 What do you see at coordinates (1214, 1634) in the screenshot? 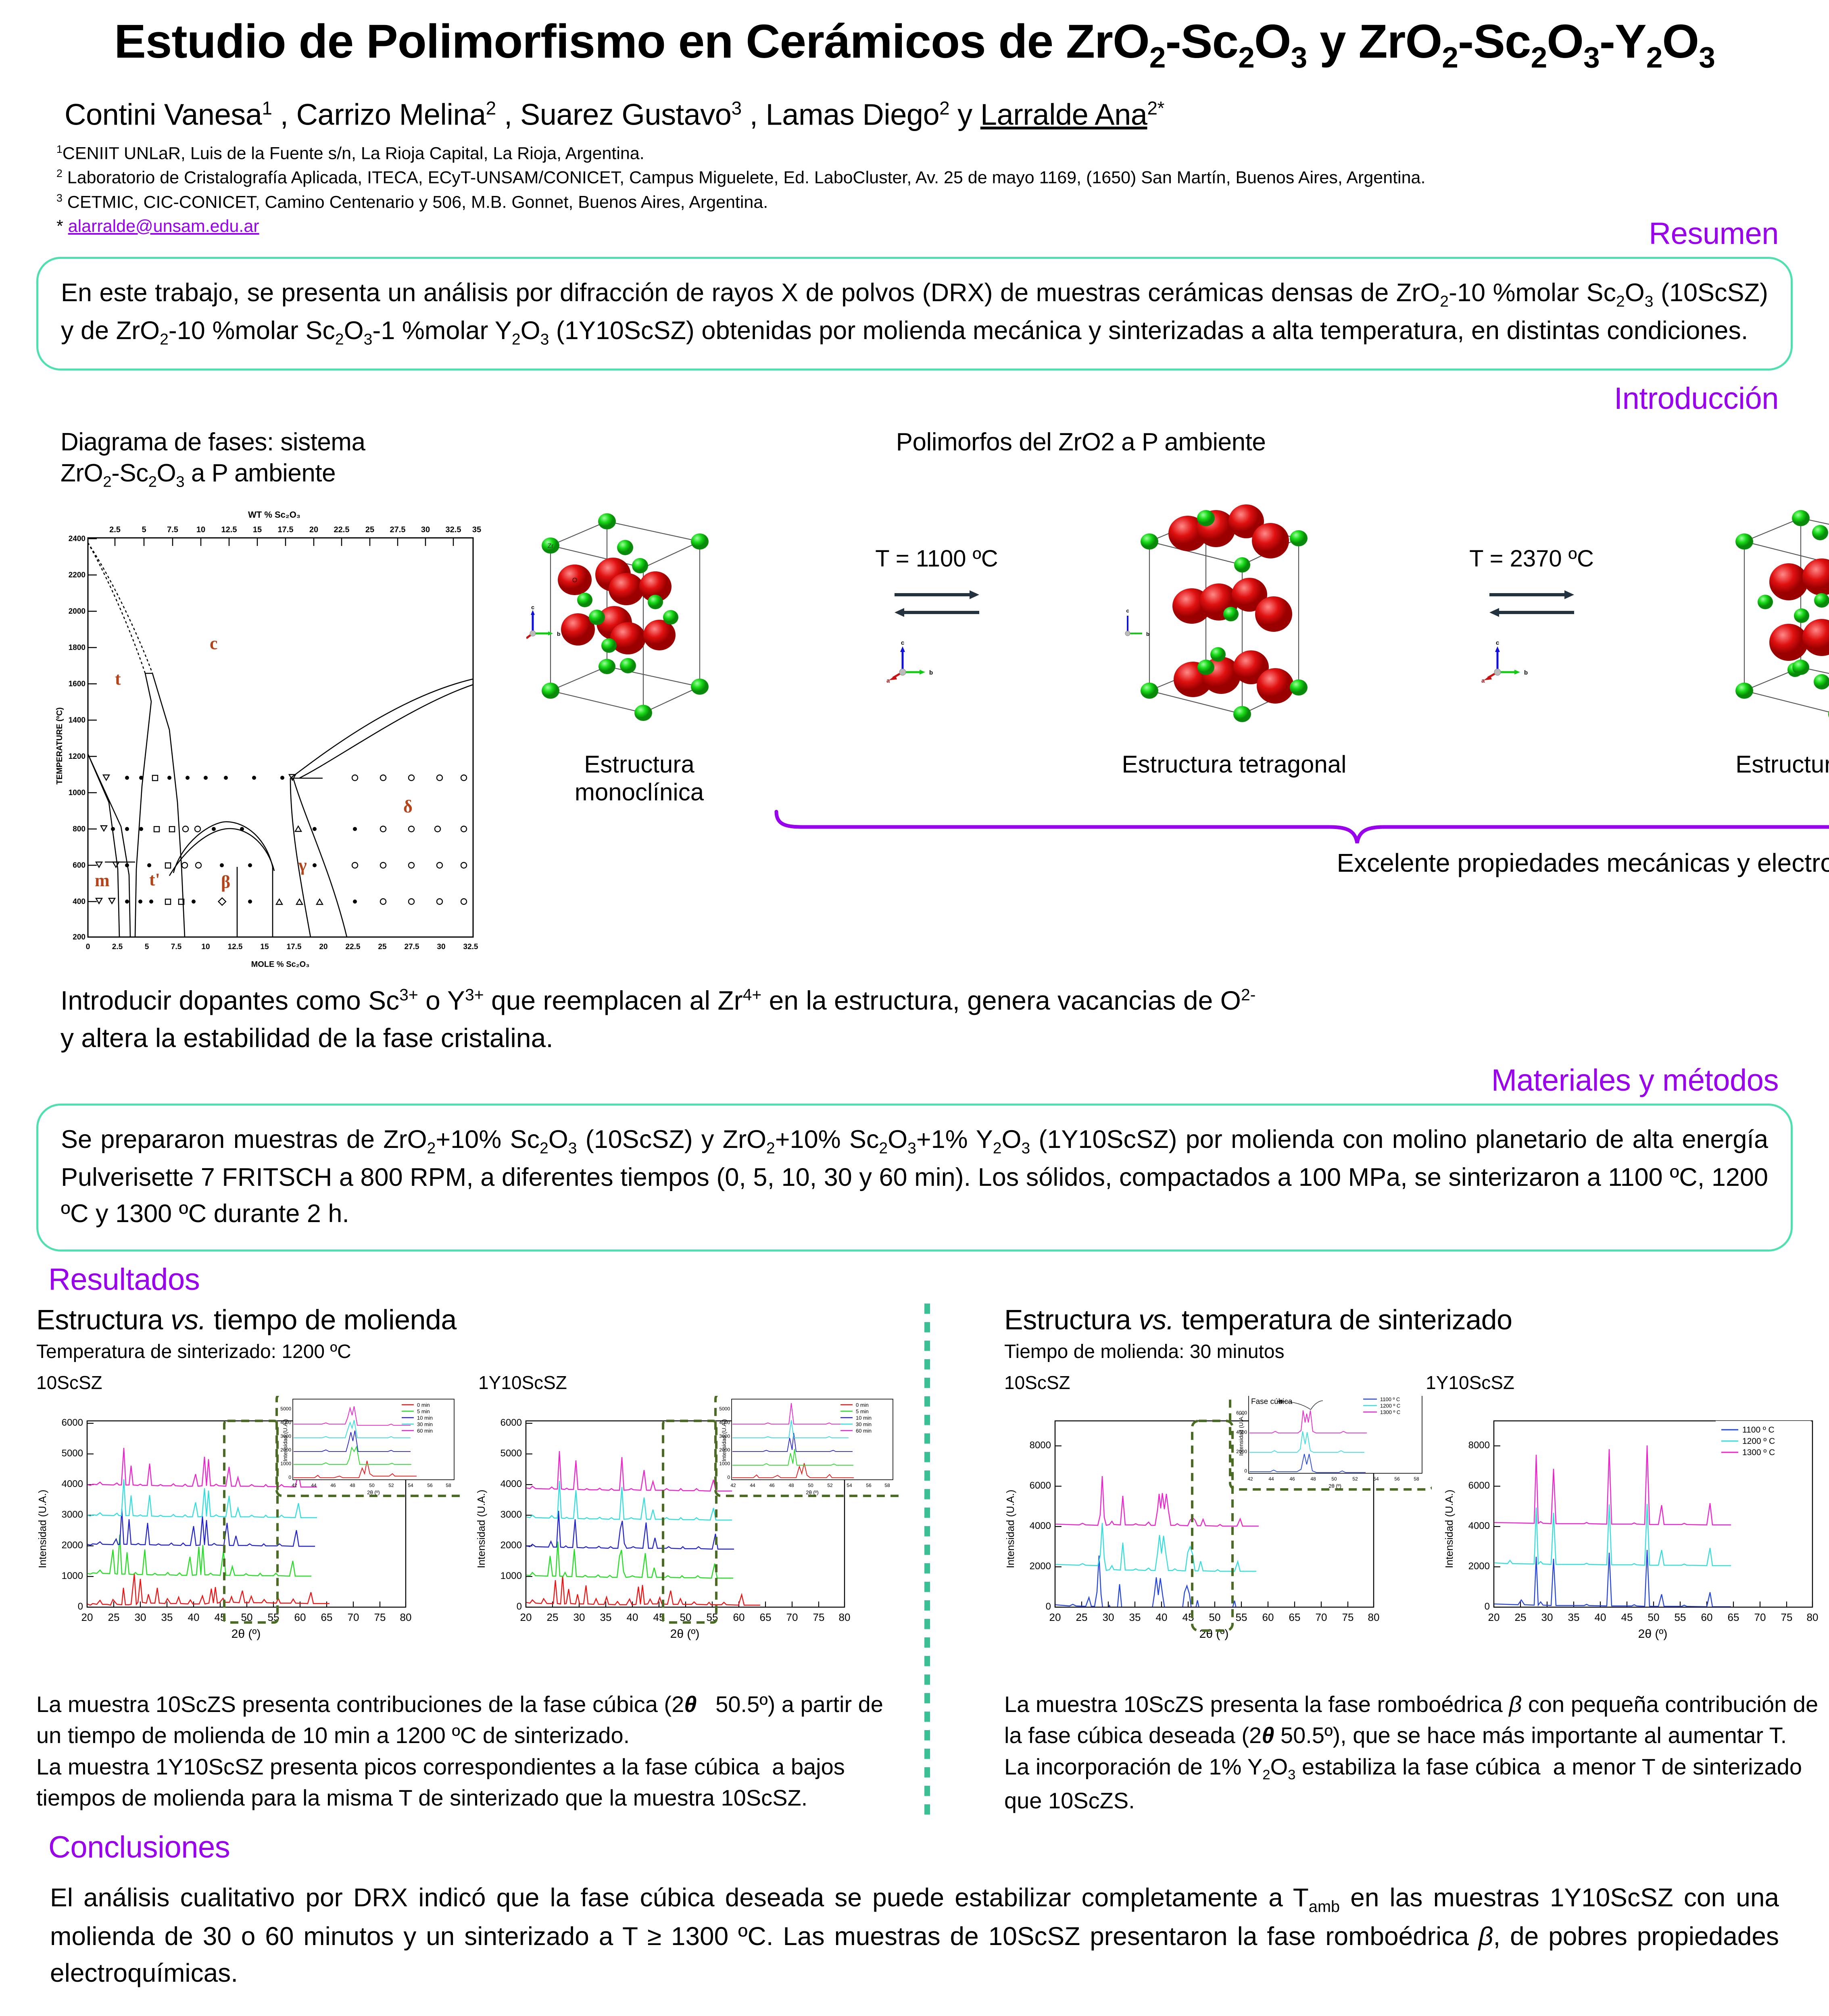
I see `svg-text: 2θ (º)` at bounding box center [1214, 1634].